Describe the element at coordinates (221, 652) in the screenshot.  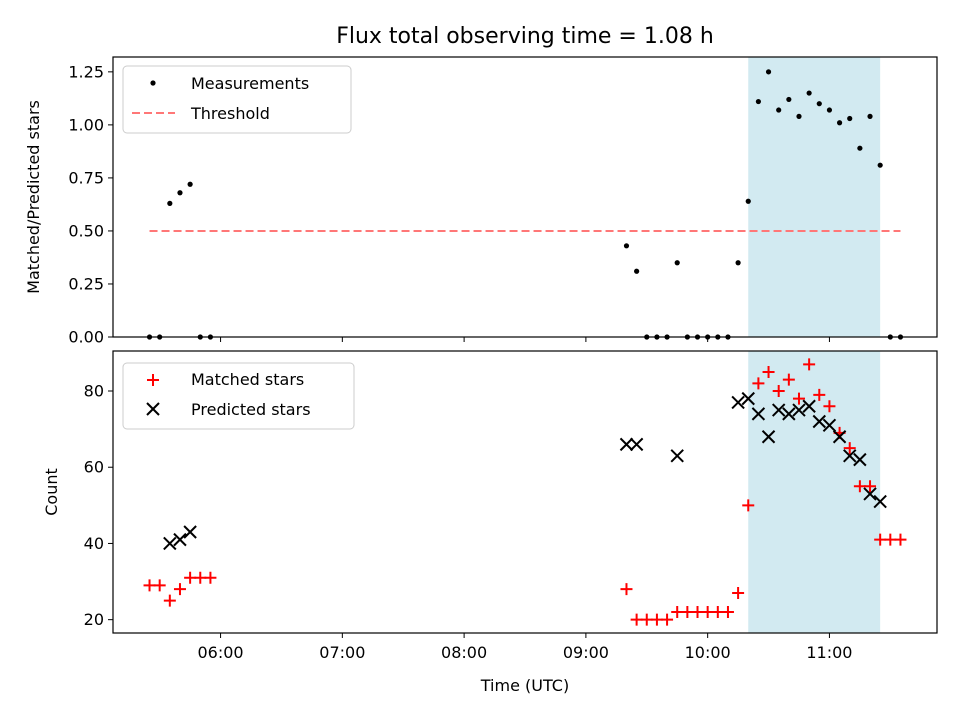
I see `x-tick-label: 06:00` at that location.